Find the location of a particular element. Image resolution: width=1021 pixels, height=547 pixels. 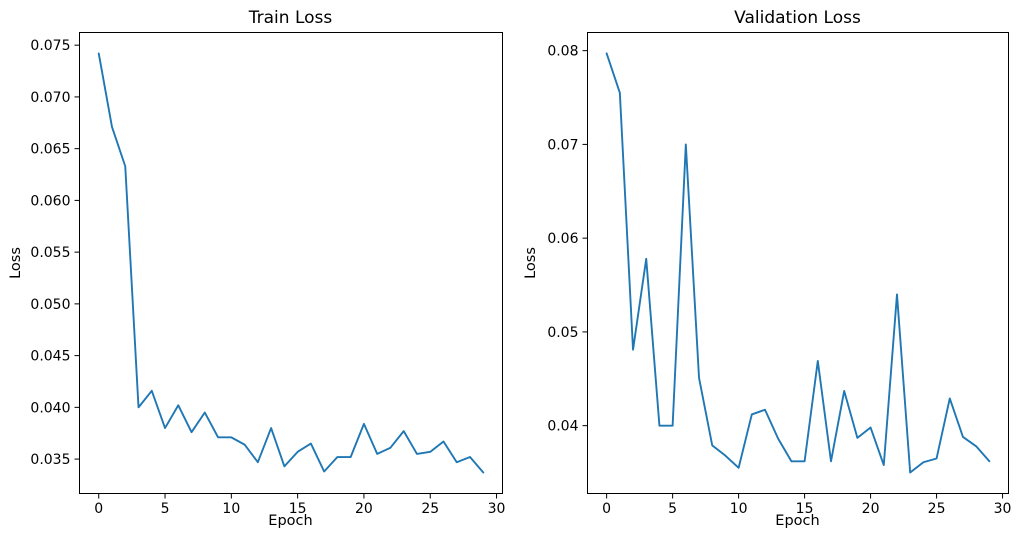

y-tick-label: 0.08 is located at coordinates (562, 52).